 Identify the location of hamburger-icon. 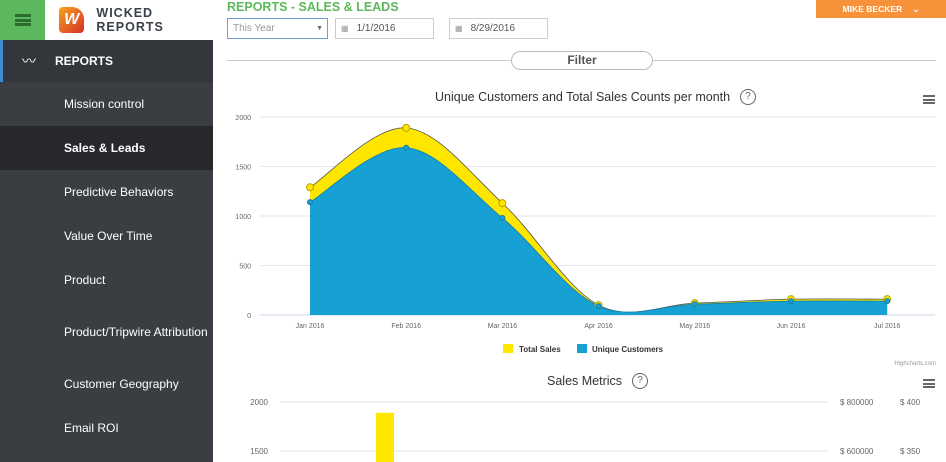
(22, 20).